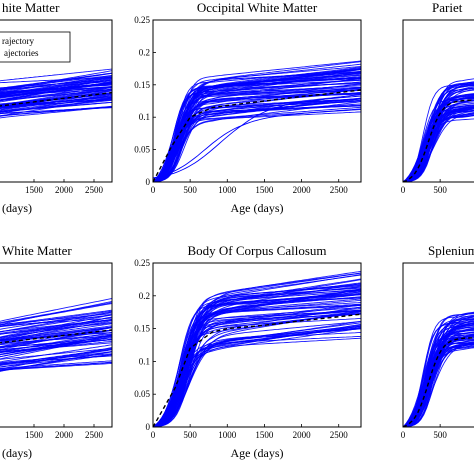 This screenshot has height=474, width=474. I want to click on panel-6: Splenium 0 500, so click(437, 341).